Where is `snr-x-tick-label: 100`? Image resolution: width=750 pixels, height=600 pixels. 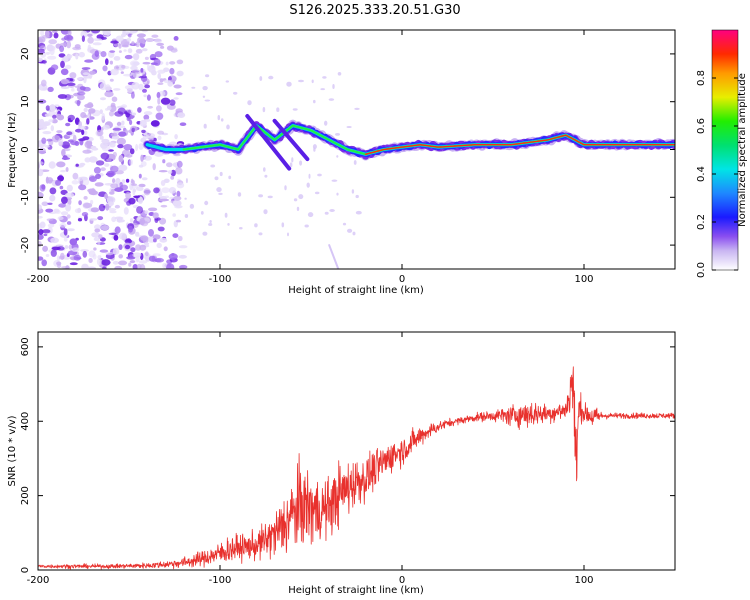
snr-x-tick-label: 100 is located at coordinates (583, 580).